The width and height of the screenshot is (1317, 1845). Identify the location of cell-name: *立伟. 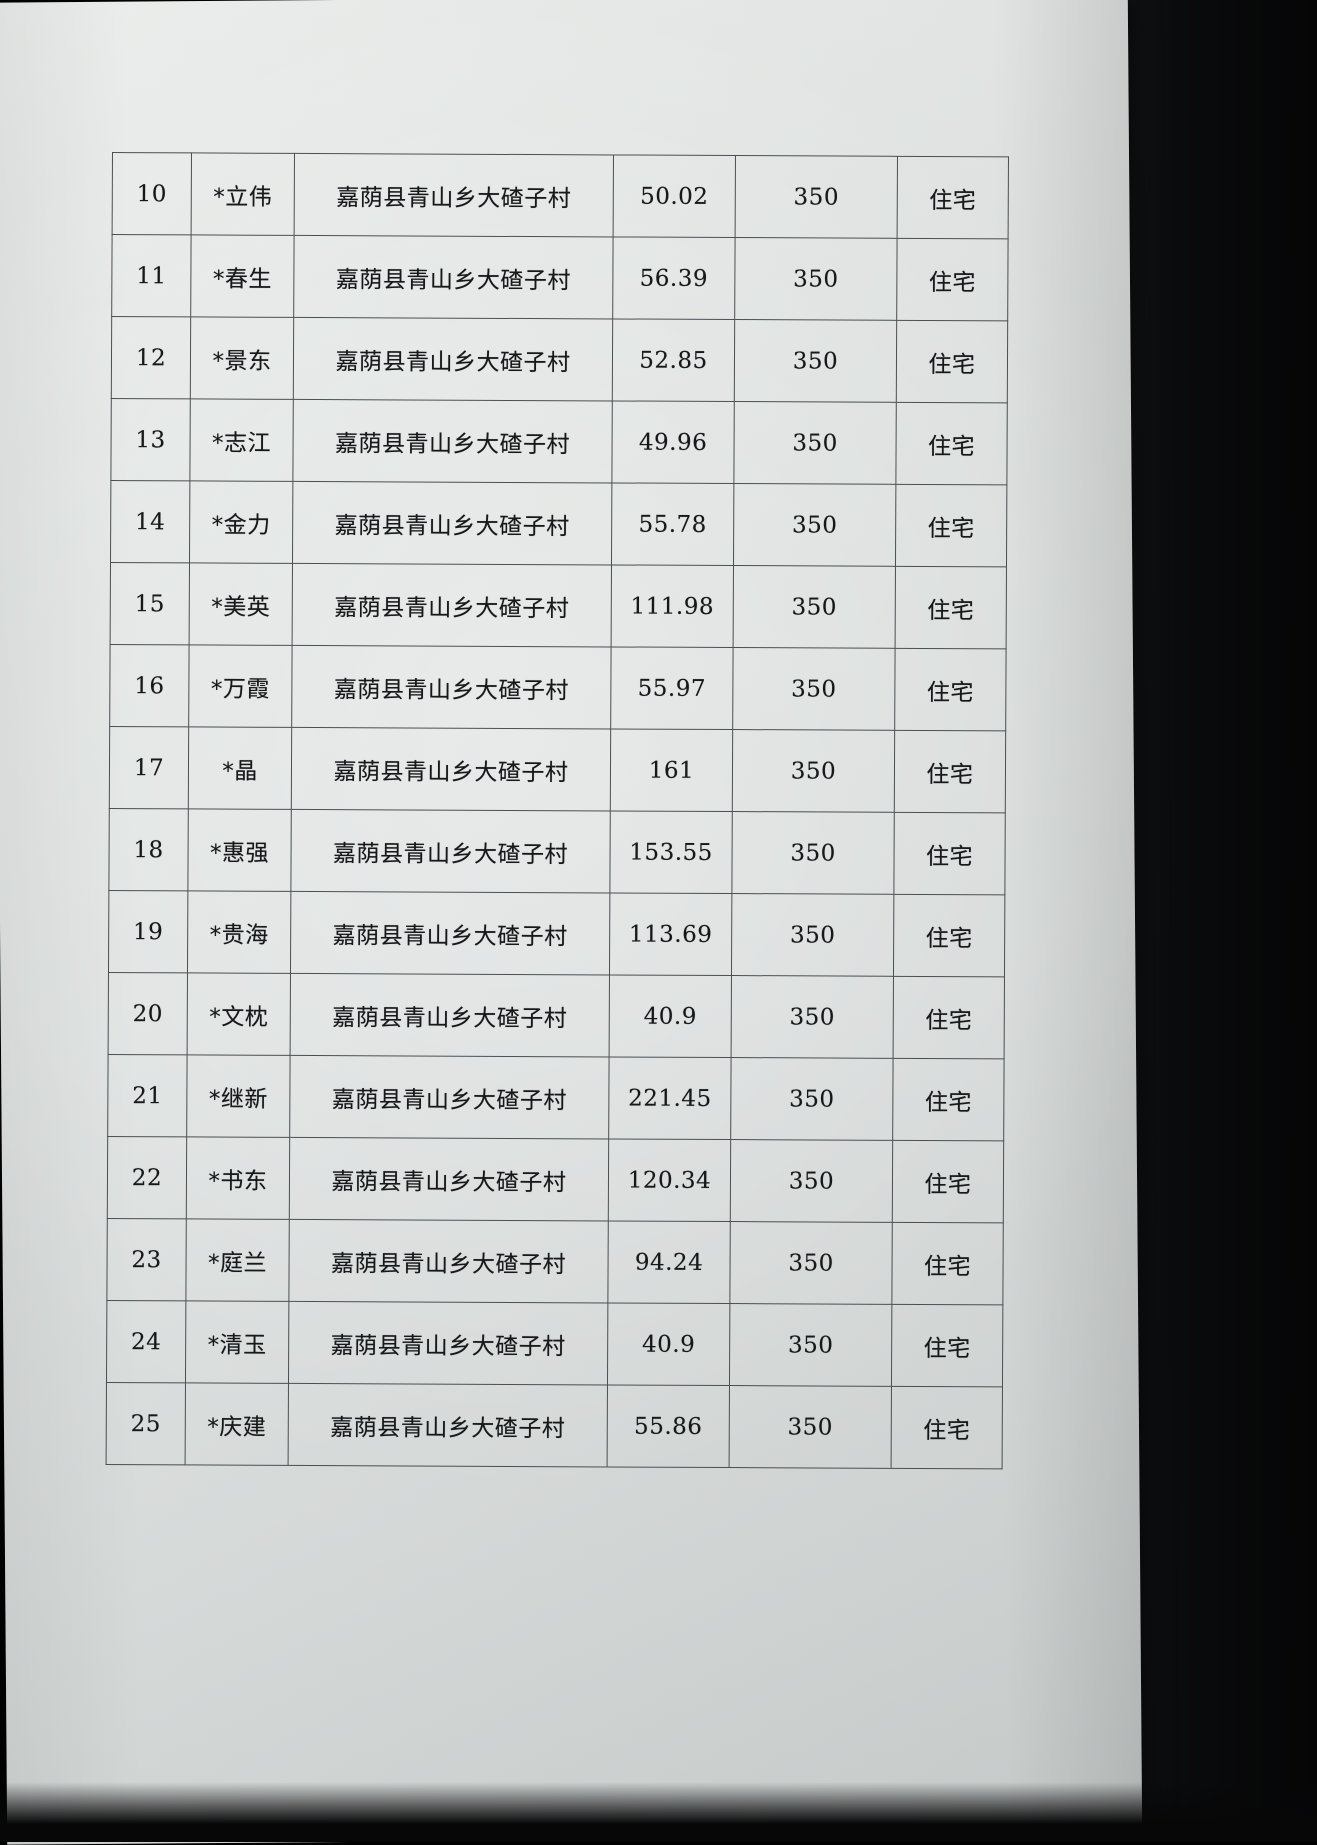
(243, 194).